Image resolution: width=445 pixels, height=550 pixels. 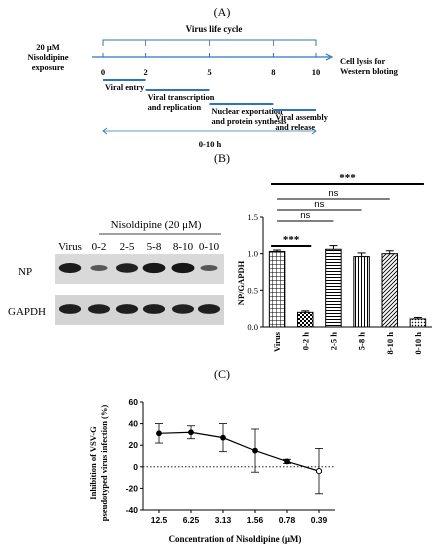 I want to click on timeline-ticks: 0 2 5 8 10, so click(x=210, y=65).